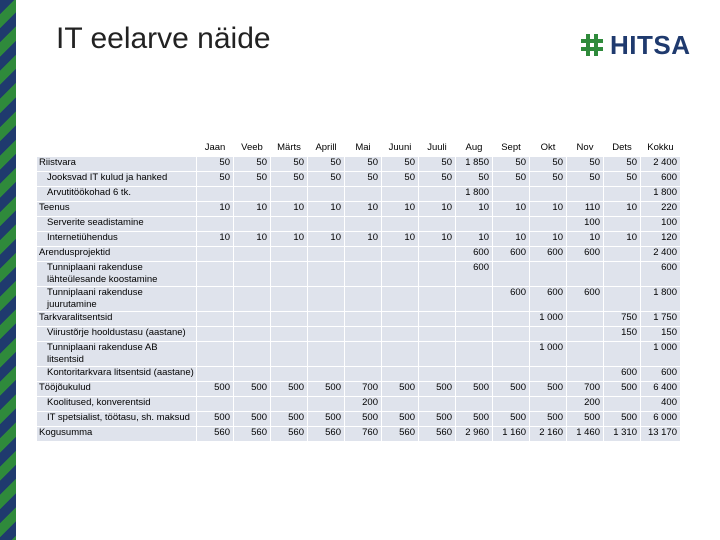 The height and width of the screenshot is (540, 720). What do you see at coordinates (400, 147) in the screenshot?
I see `column-header: Juuni` at bounding box center [400, 147].